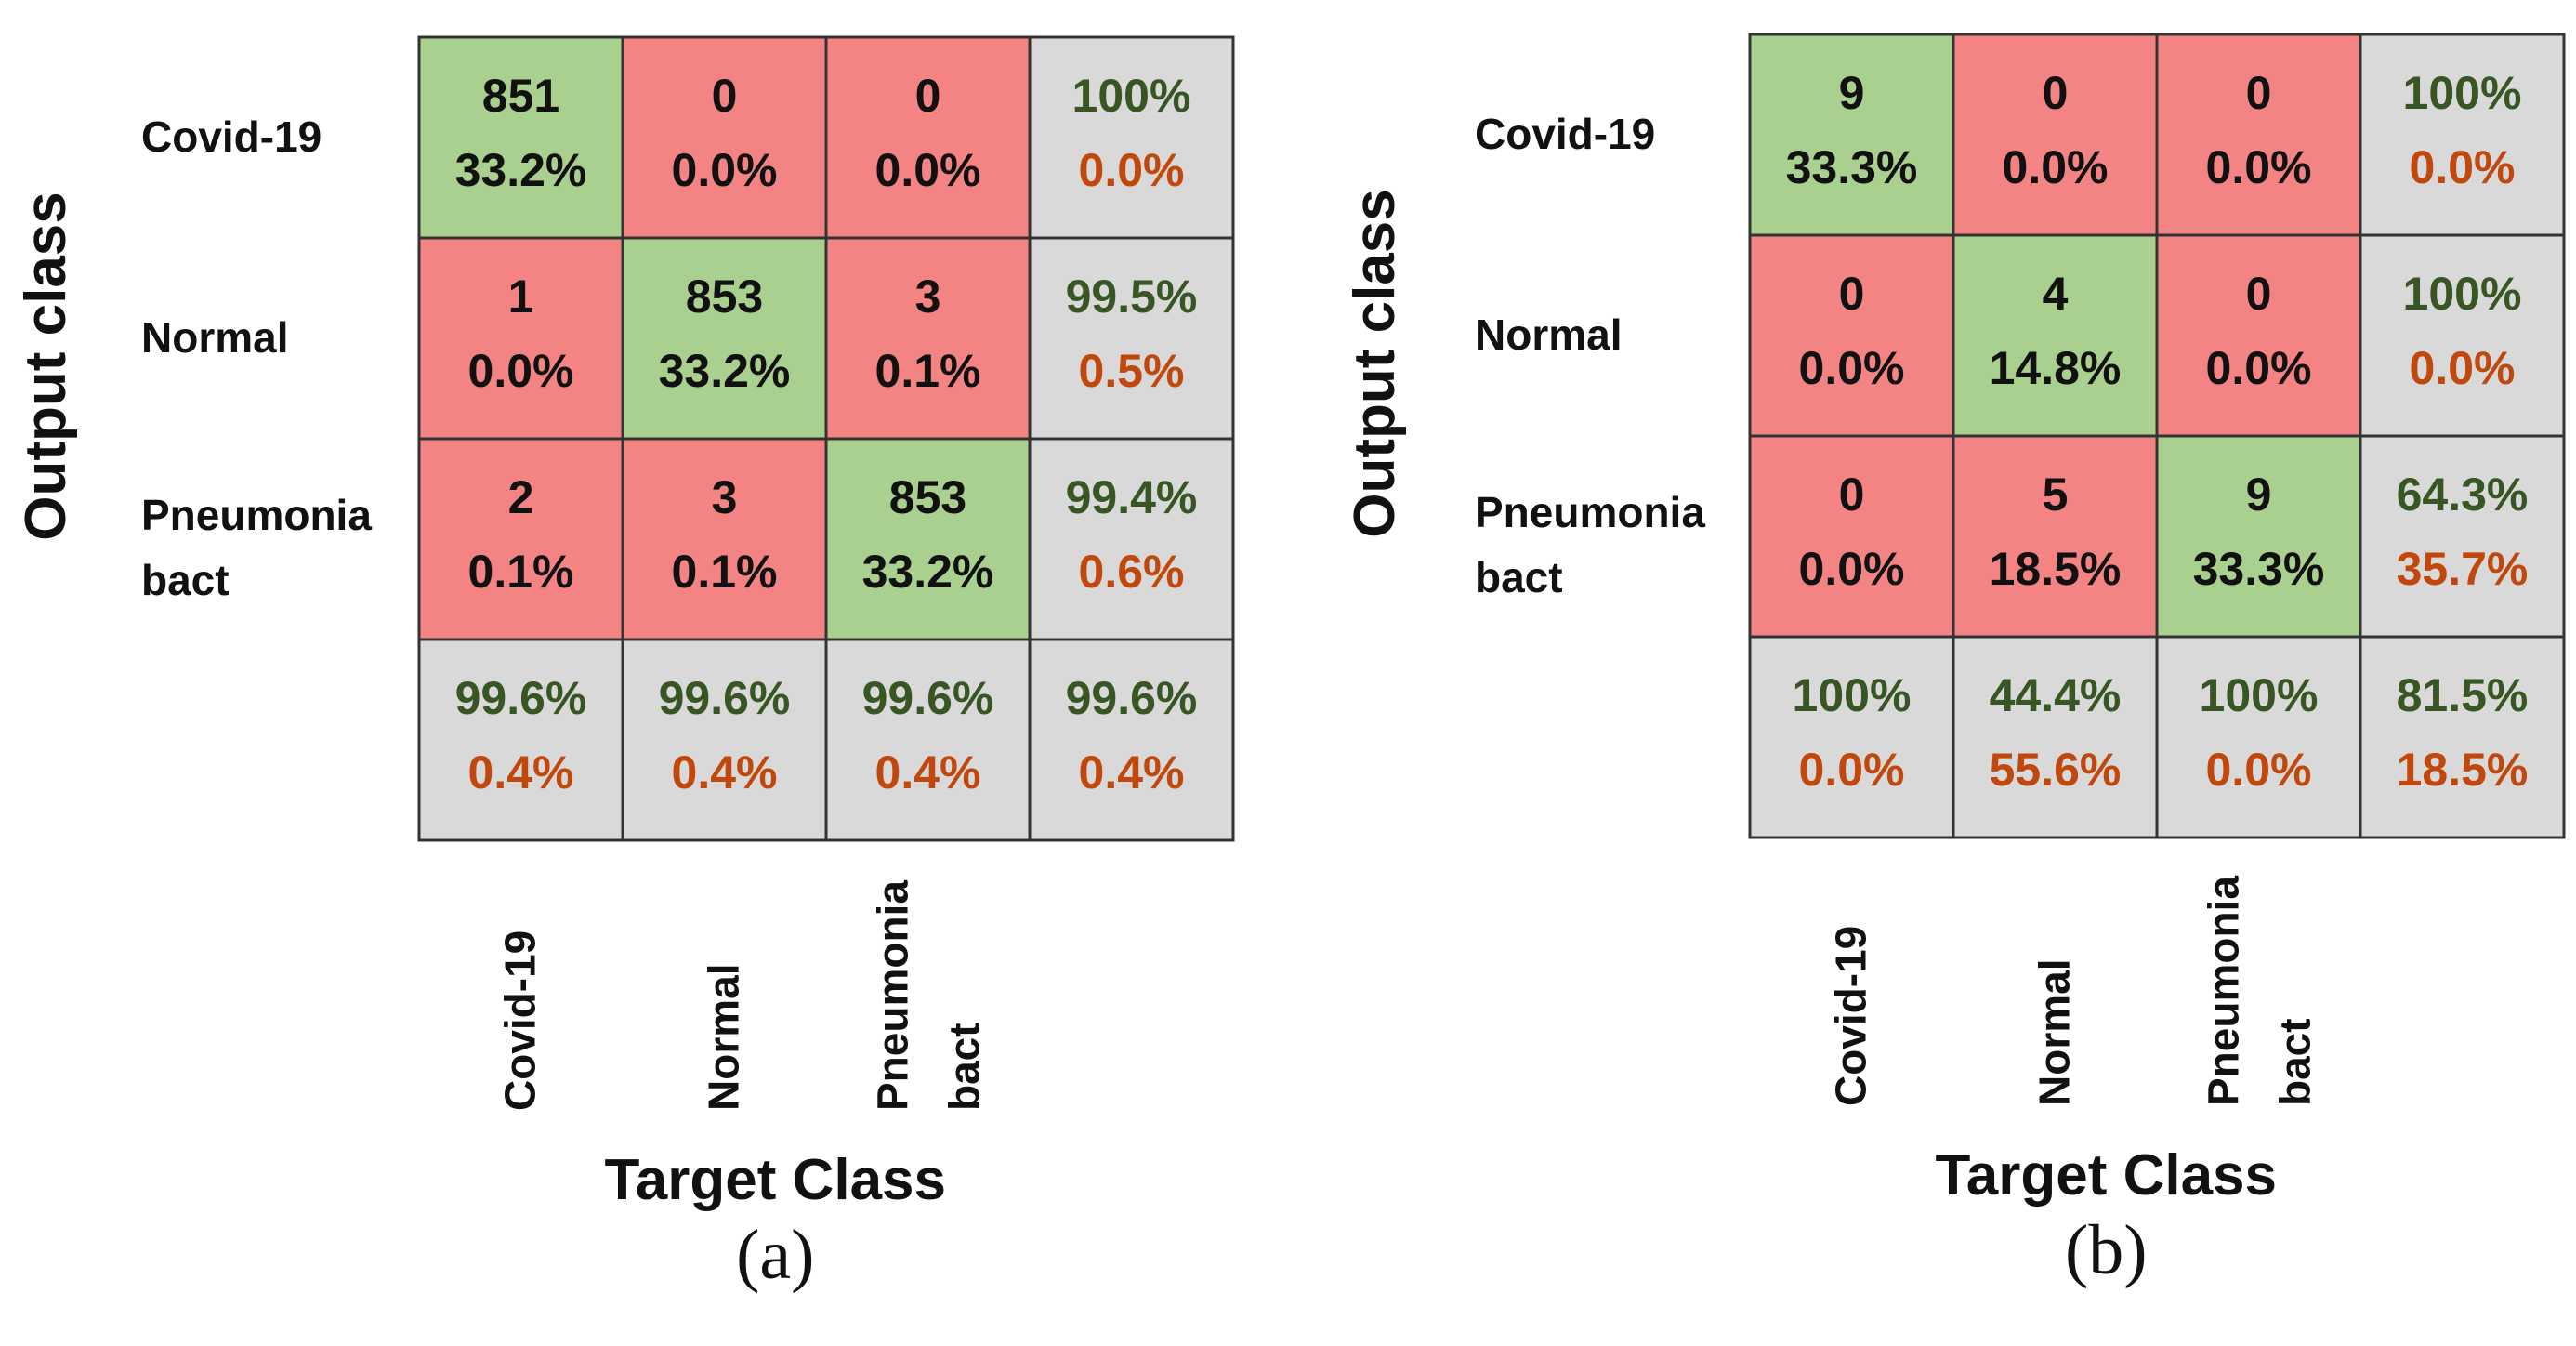  Describe the element at coordinates (1132, 572) in the screenshot. I see `row-summary-cell-bottom-value: 0.6%` at that location.